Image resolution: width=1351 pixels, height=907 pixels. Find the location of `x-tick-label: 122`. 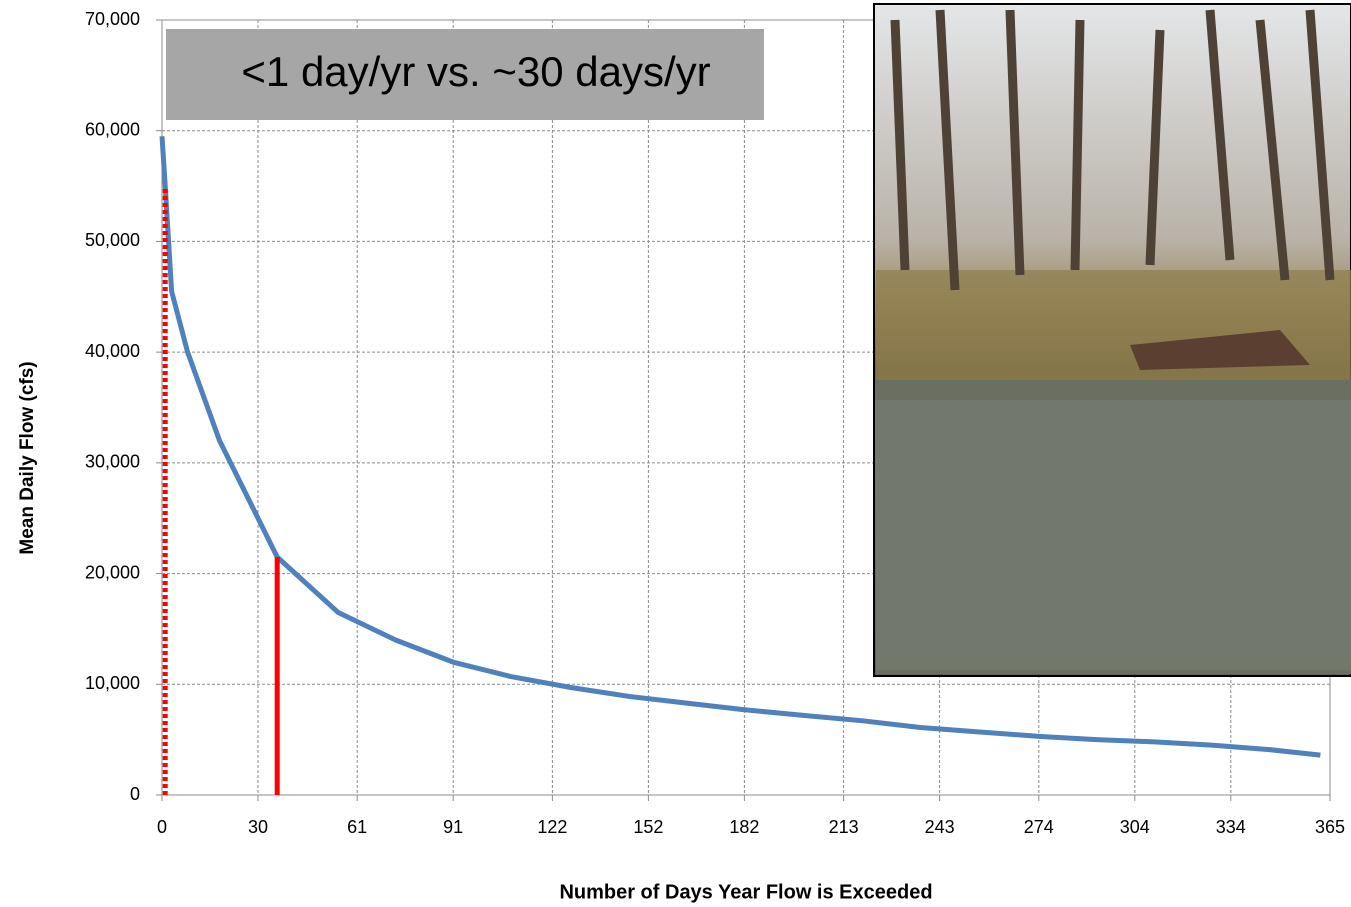

x-tick-label: 122 is located at coordinates (552, 827).